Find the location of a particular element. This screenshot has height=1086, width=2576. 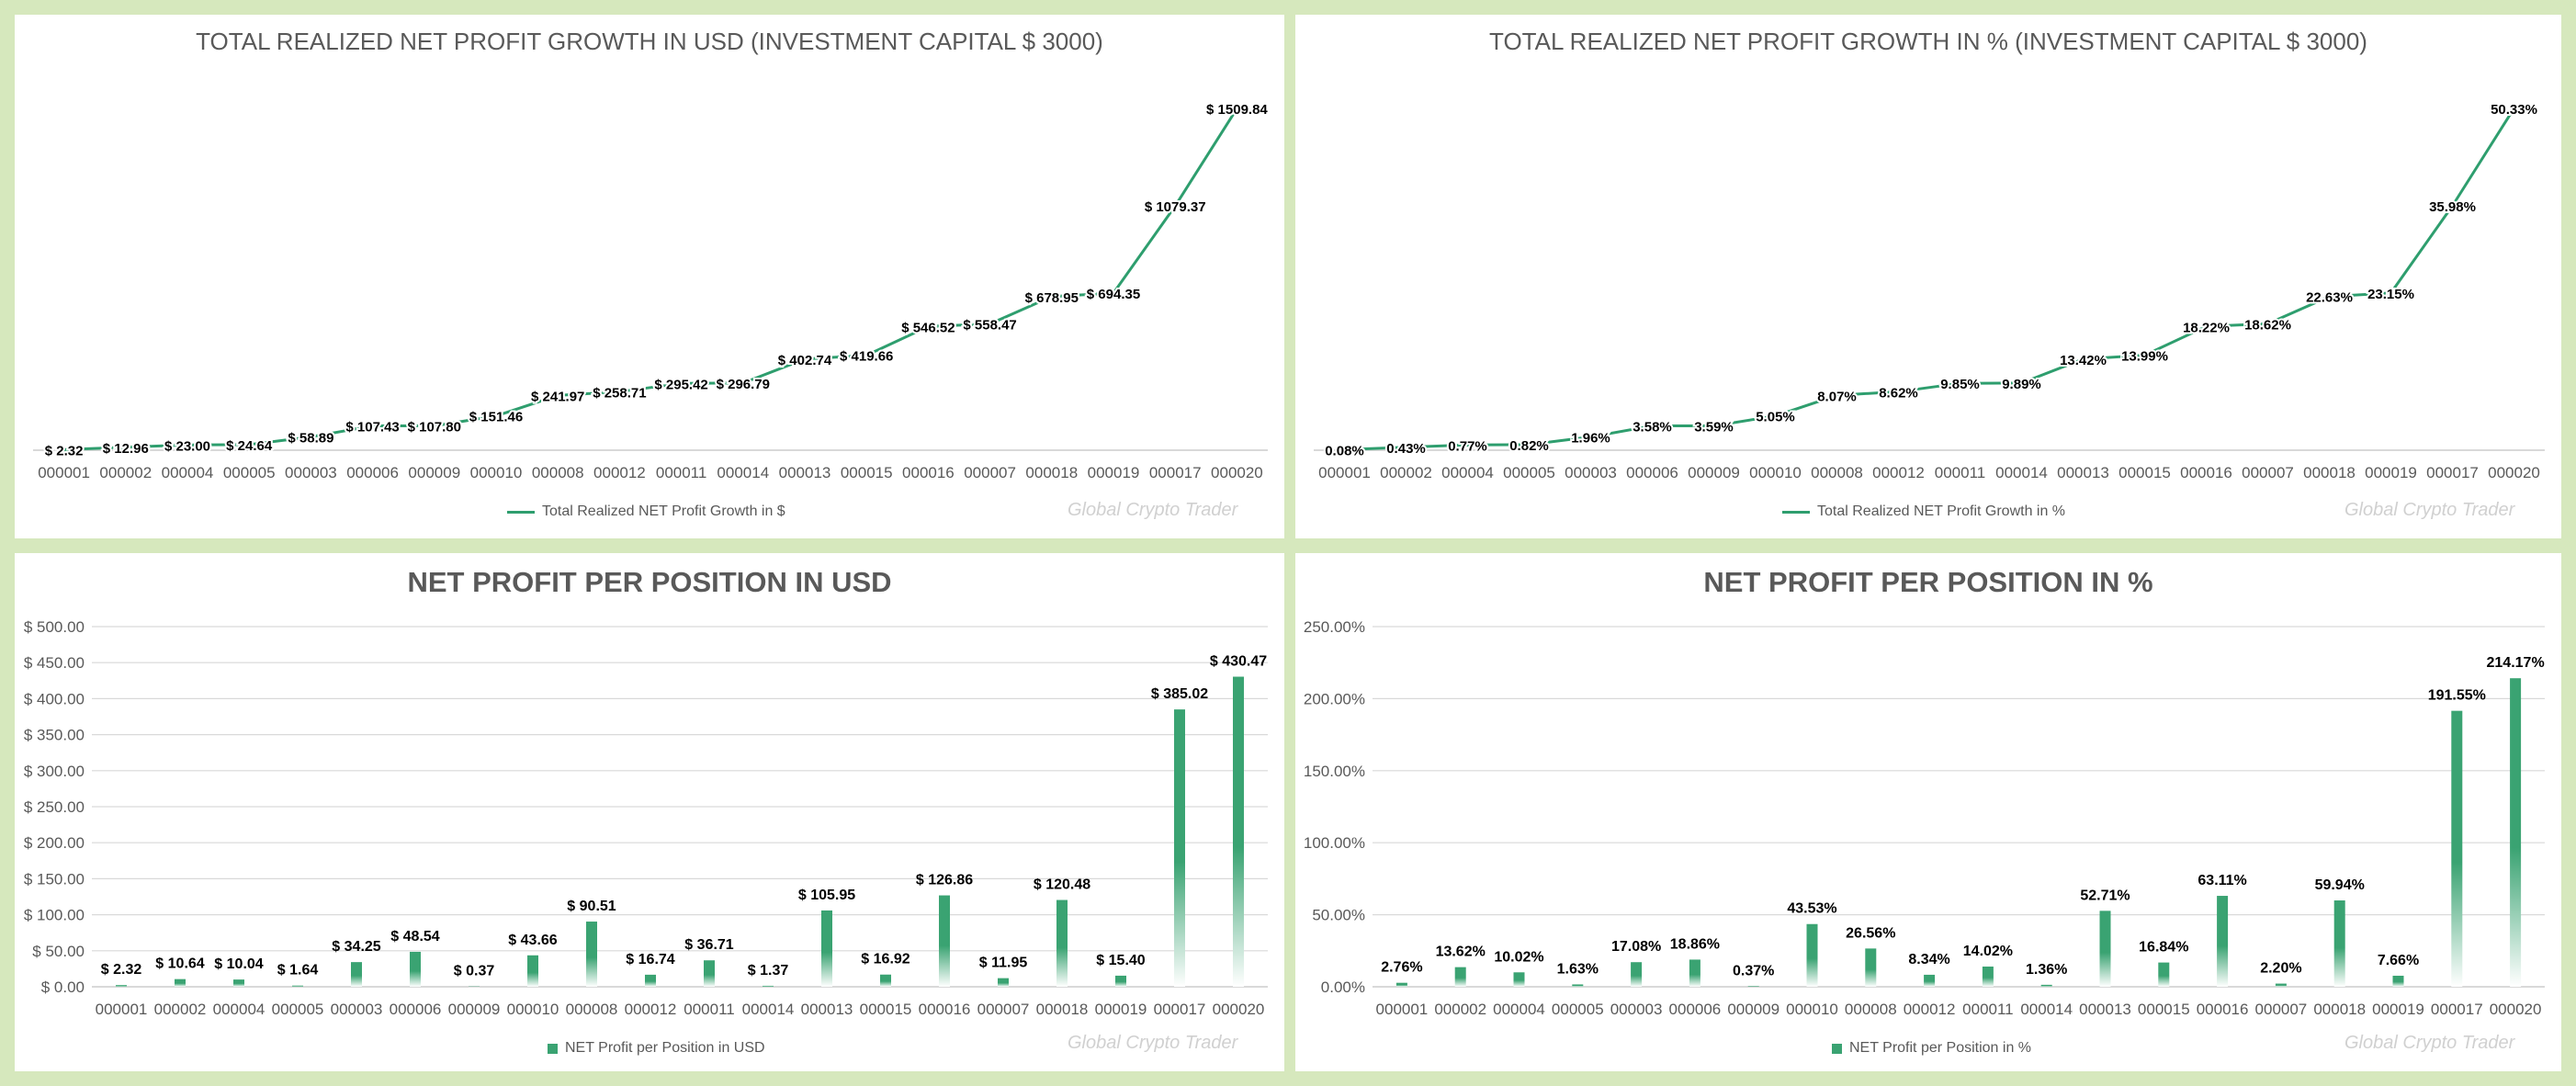

legend-label: Total Realized NET Profit Growth in $ is located at coordinates (663, 511).